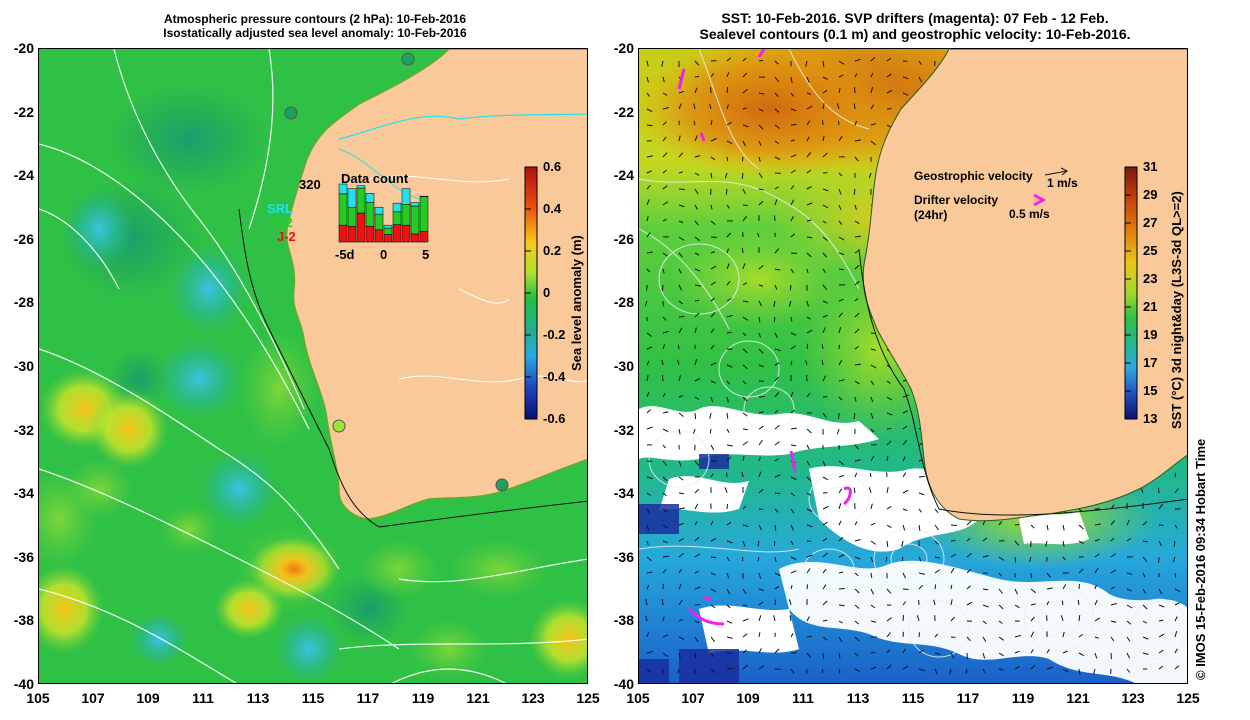 This screenshot has width=1250, height=720. Describe the element at coordinates (203, 698) in the screenshot. I see `left-lon-tick: 111` at that location.